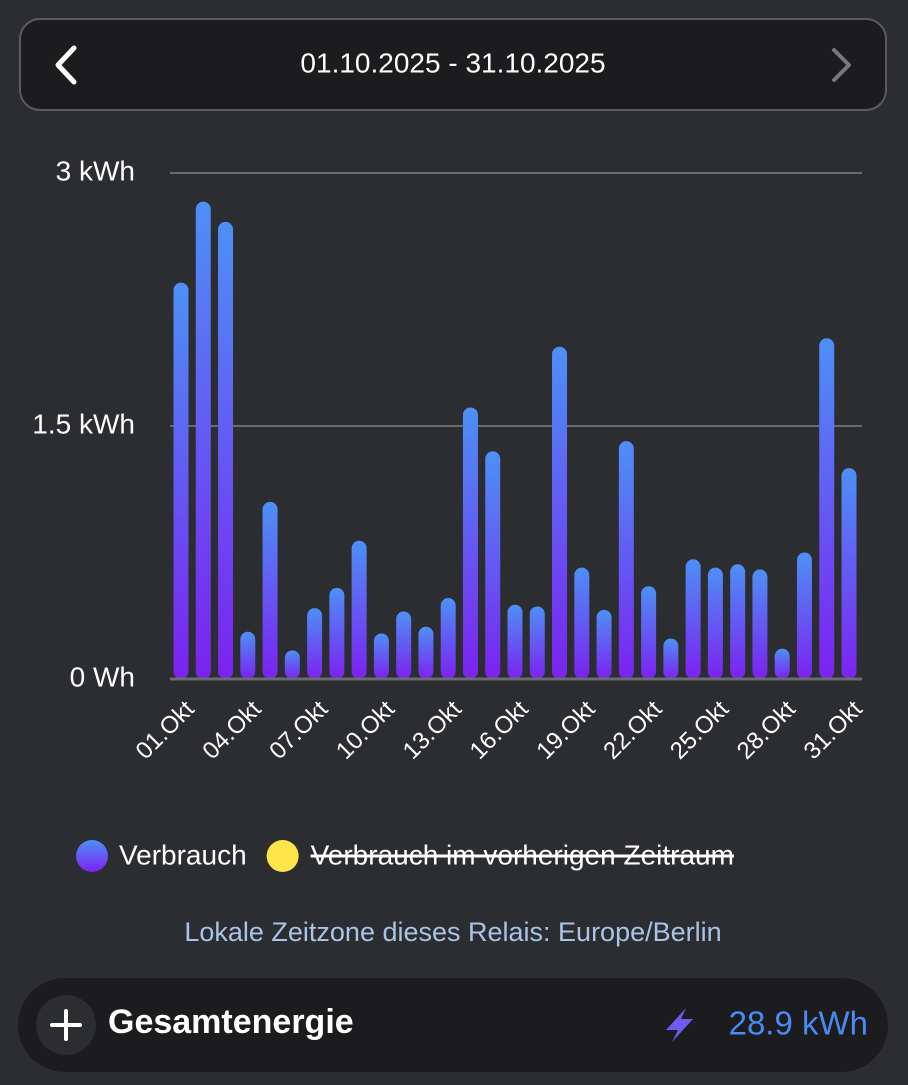 This screenshot has height=1085, width=908. Describe the element at coordinates (102, 676) in the screenshot. I see `y-tick-label: 0 Wh` at that location.